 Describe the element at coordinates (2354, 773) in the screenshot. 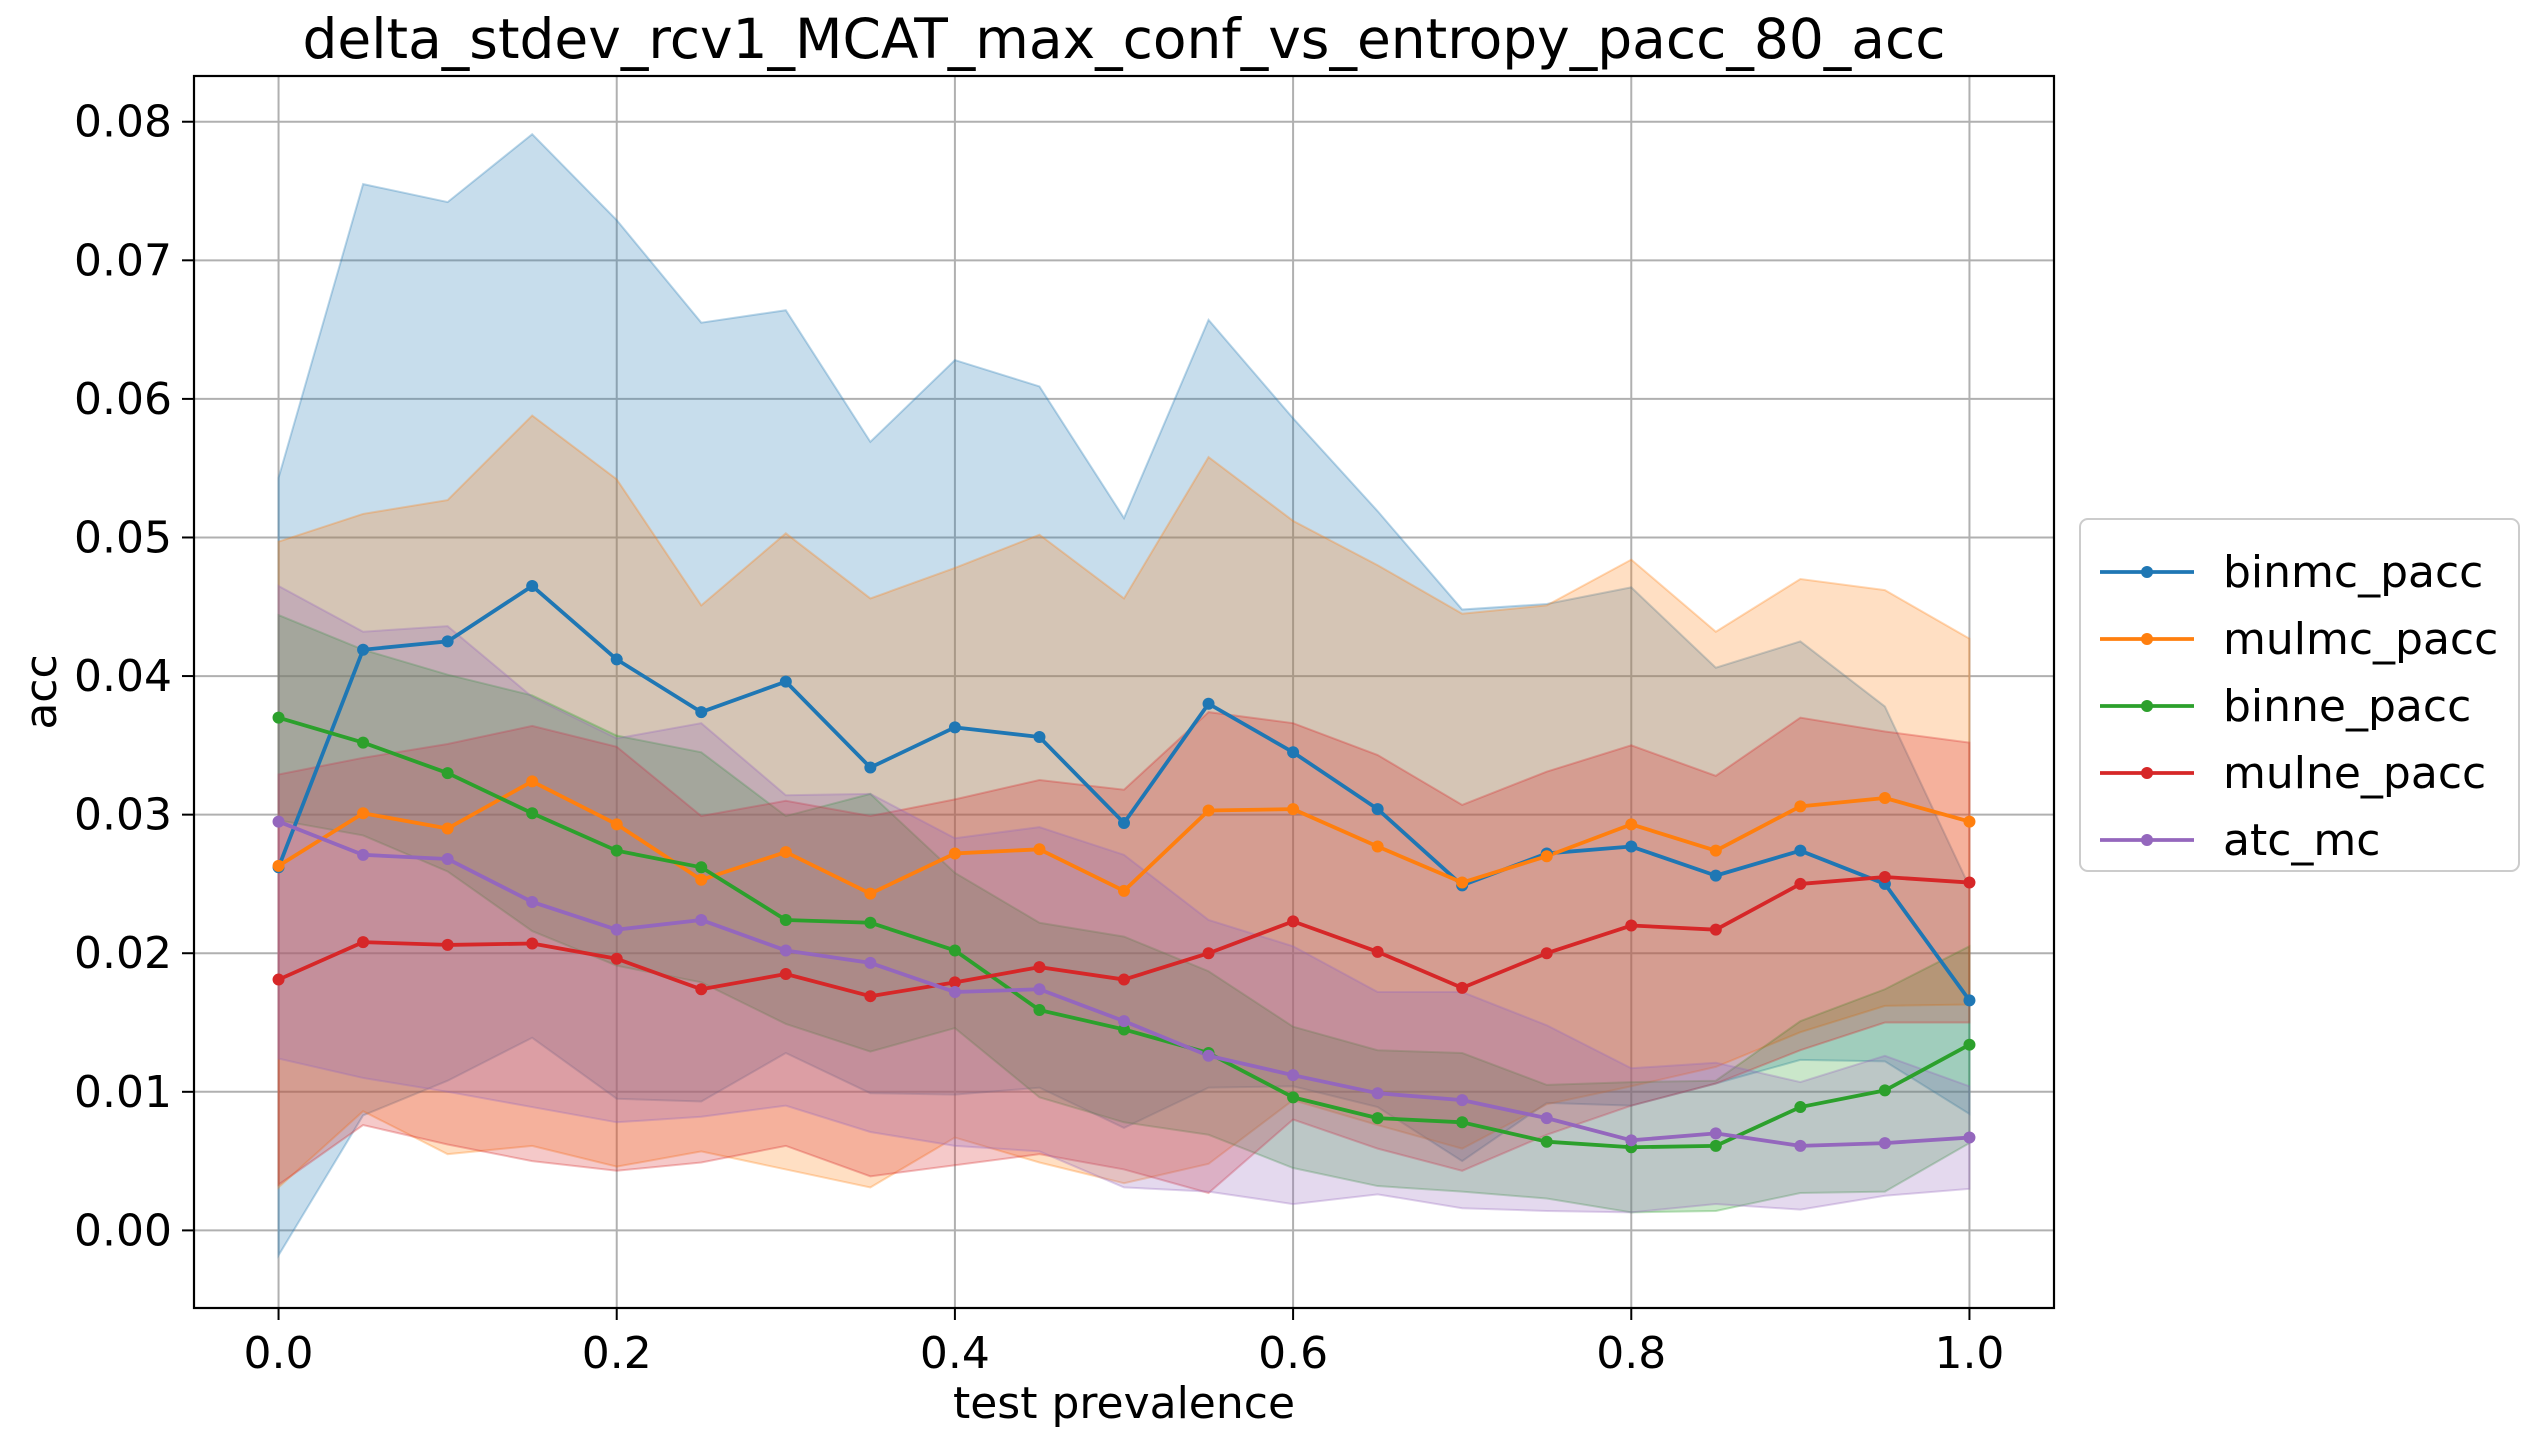

I see `legend-label: mulne_pacc` at that location.